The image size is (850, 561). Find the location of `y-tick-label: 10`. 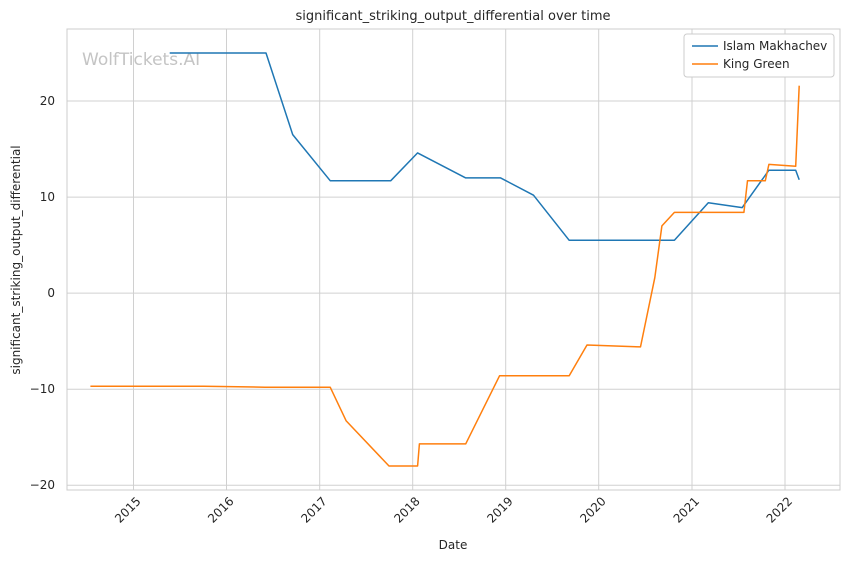

y-tick-label: 10 is located at coordinates (47, 197).